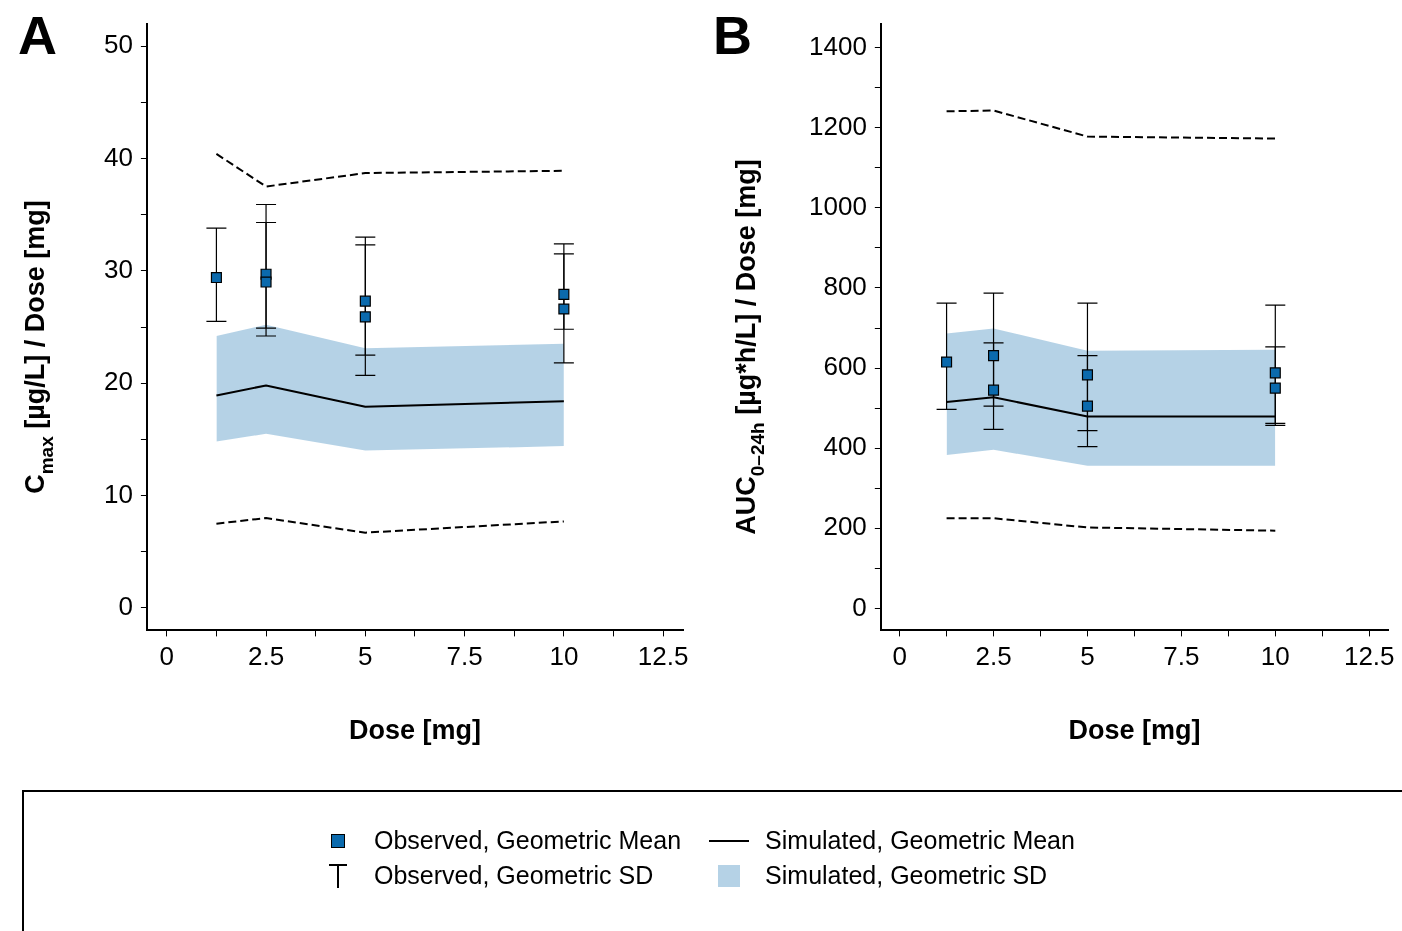 This screenshot has height=931, width=1402. What do you see at coordinates (845, 446) in the screenshot?
I see `y-tick-label: 400` at bounding box center [845, 446].